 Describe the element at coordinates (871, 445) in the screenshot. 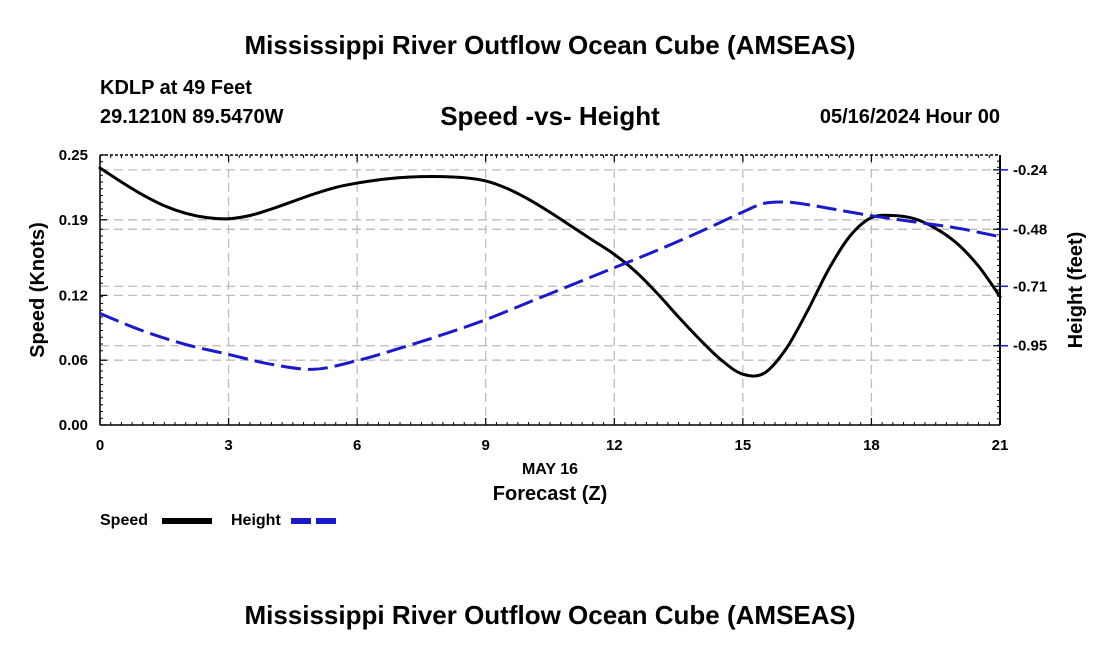

I see `x-tick-label: 18` at that location.